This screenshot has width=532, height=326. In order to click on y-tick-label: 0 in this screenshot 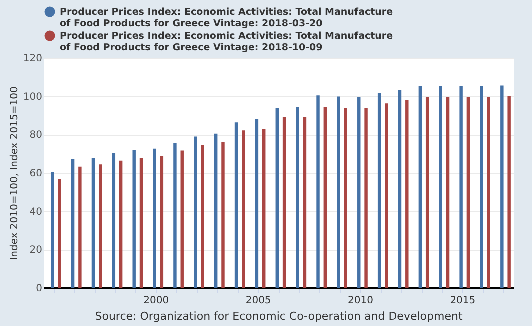, I will do `click(39, 289)`.